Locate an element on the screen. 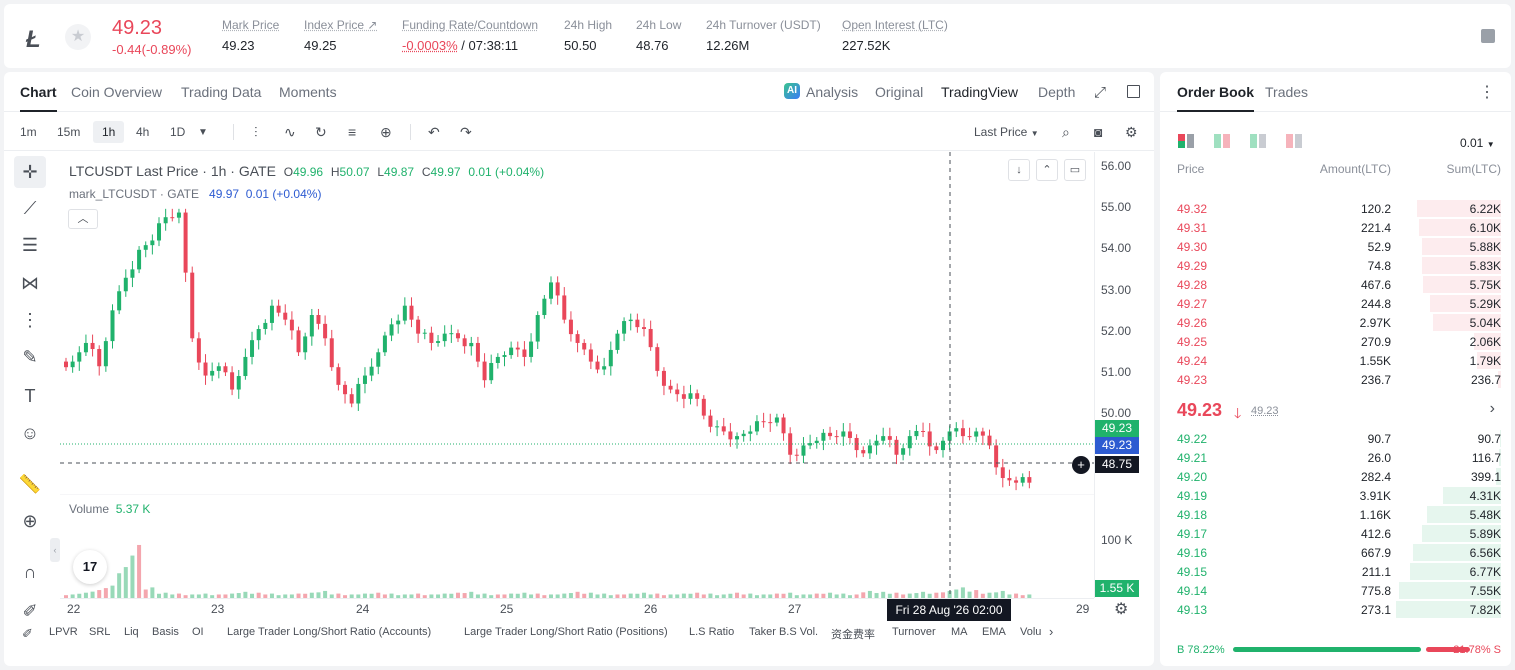 The width and height of the screenshot is (1515, 670). candles-icon: ⫶ is located at coordinates (256, 132).